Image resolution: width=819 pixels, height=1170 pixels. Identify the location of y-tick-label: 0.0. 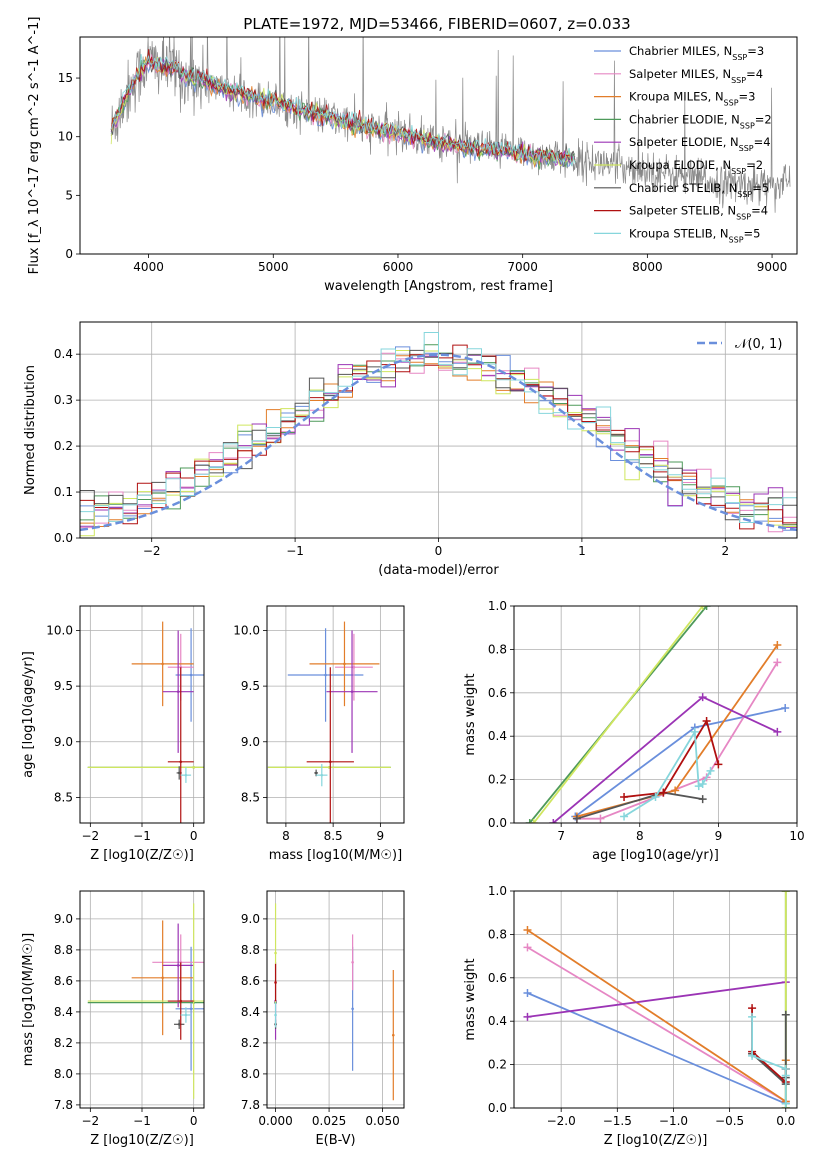
(497, 823).